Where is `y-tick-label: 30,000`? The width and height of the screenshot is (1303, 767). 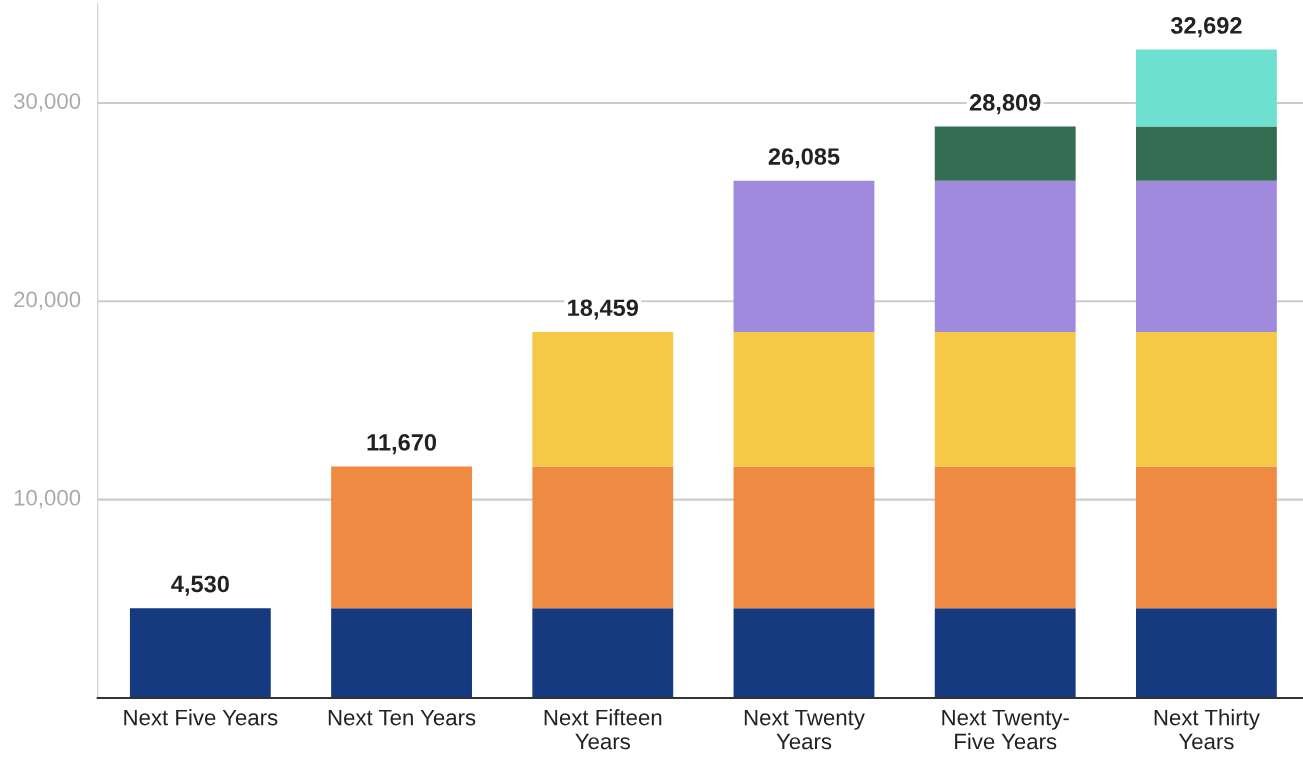
y-tick-label: 30,000 is located at coordinates (47, 102).